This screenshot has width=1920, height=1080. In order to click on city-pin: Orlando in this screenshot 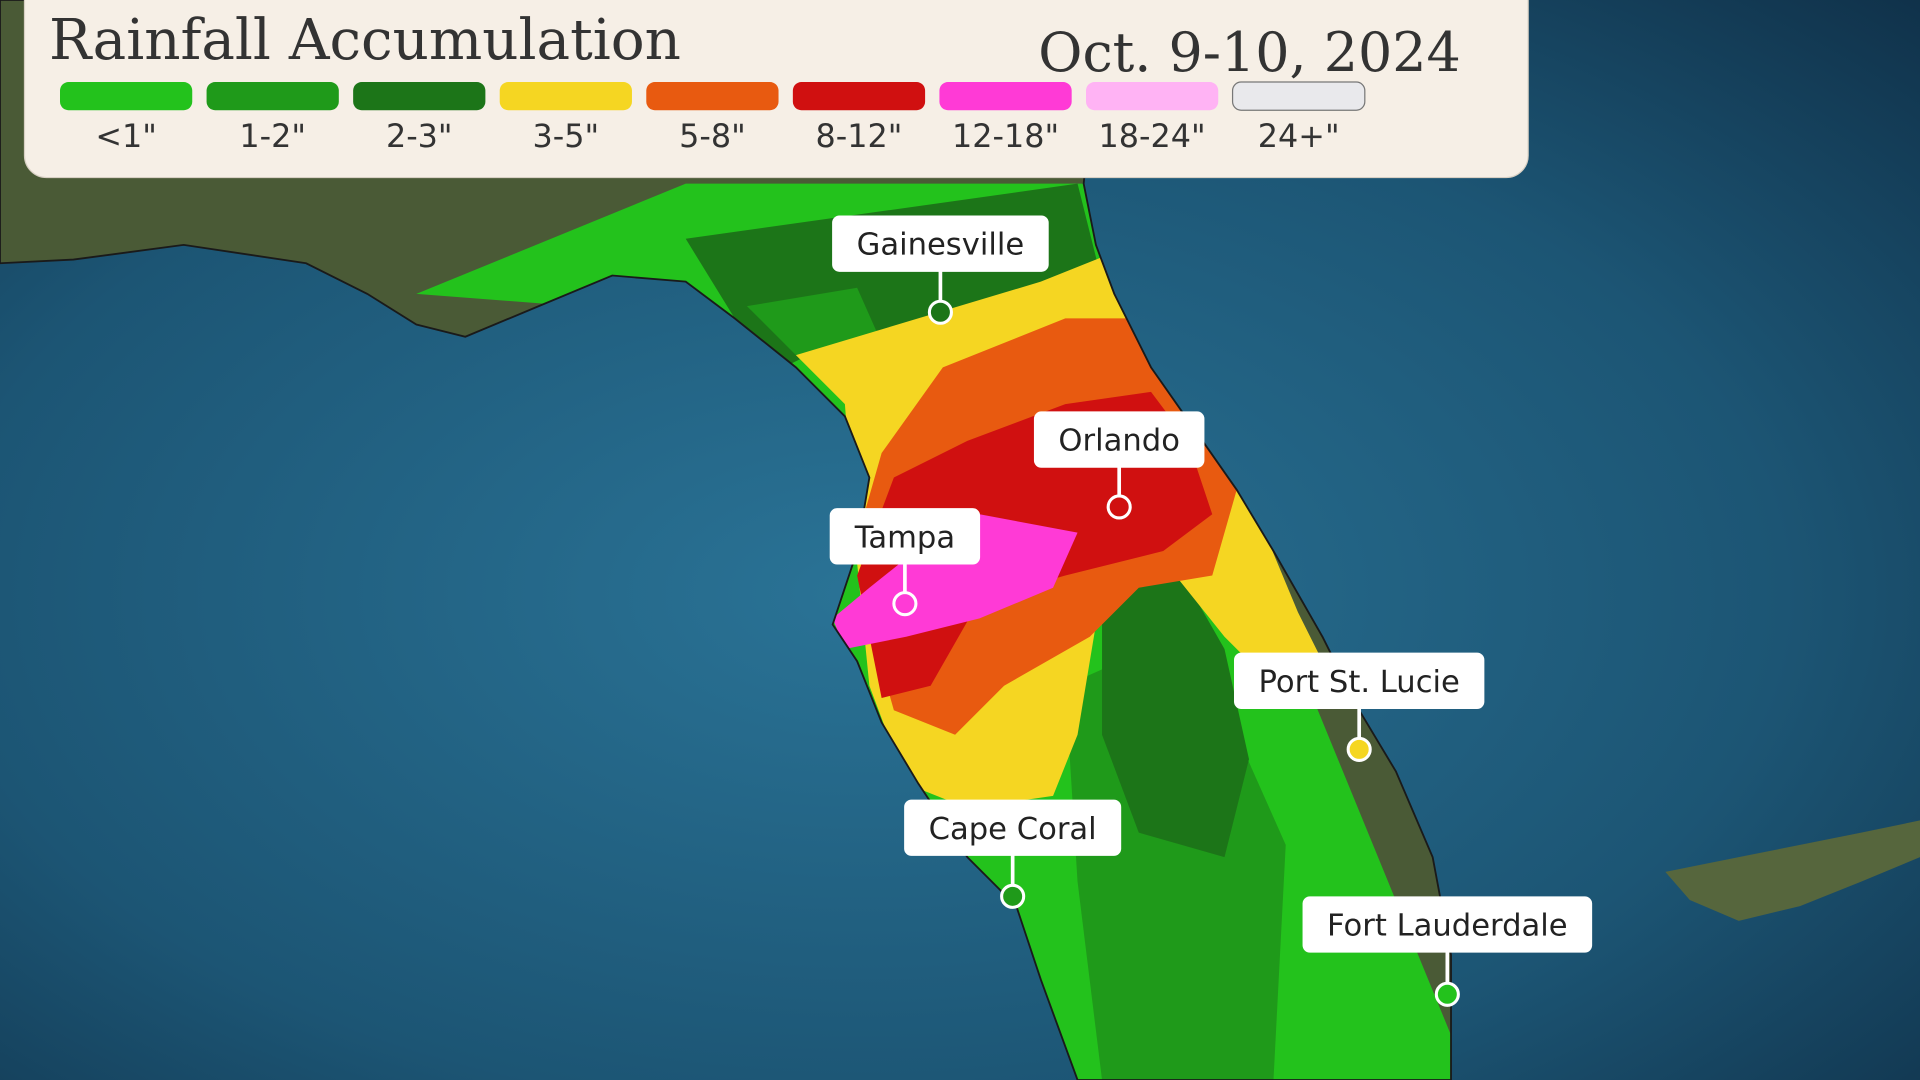, I will do `click(1119, 465)`.